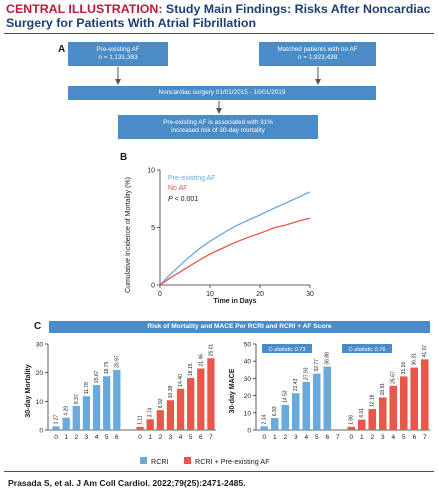 This screenshot has height=500, width=438. Describe the element at coordinates (171, 392) in the screenshot. I see `mortality-data-label: 10.38` at that location.